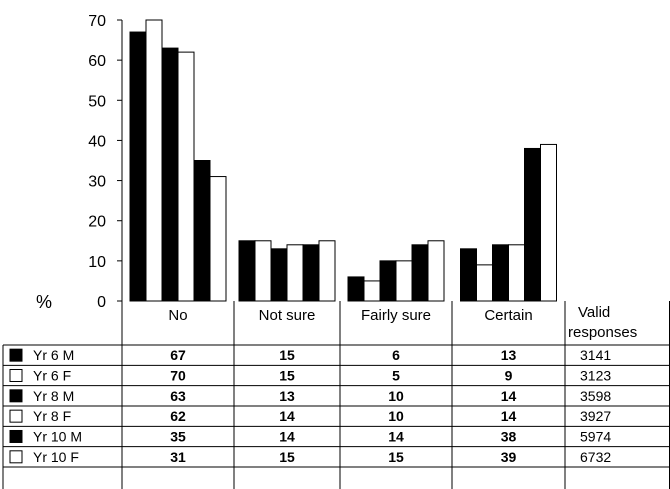  What do you see at coordinates (97, 222) in the screenshot?
I see `y-tick-label: 20` at bounding box center [97, 222].